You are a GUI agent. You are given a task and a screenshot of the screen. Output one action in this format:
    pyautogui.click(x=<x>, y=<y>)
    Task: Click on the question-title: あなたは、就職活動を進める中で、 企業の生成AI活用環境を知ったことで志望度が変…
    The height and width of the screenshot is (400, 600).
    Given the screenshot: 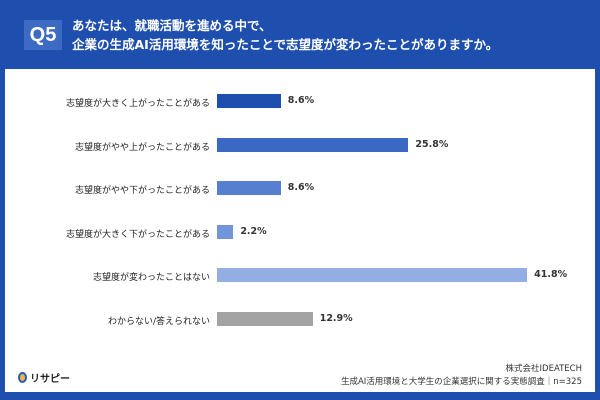 What is the action you would take?
    pyautogui.click(x=285, y=35)
    